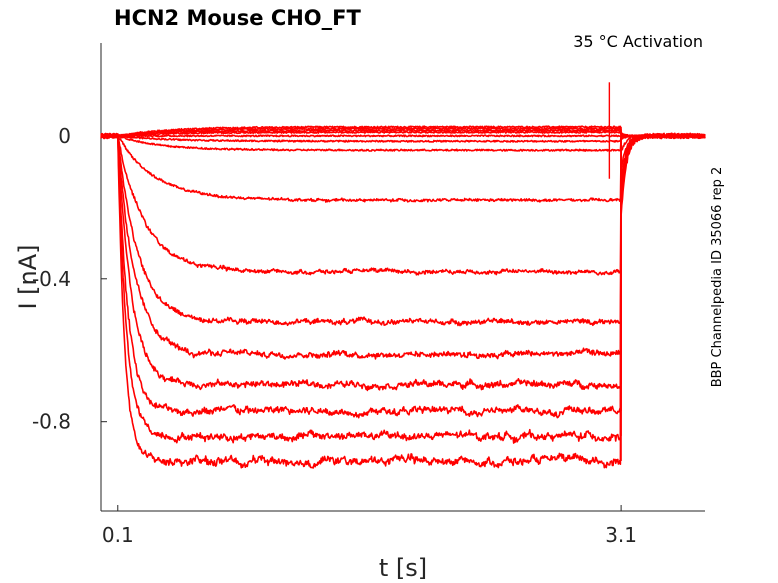 Image resolution: width=778 pixels, height=583 pixels. Describe the element at coordinates (638, 41) in the screenshot. I see `chart-annotation: 35 °C Activation` at that location.